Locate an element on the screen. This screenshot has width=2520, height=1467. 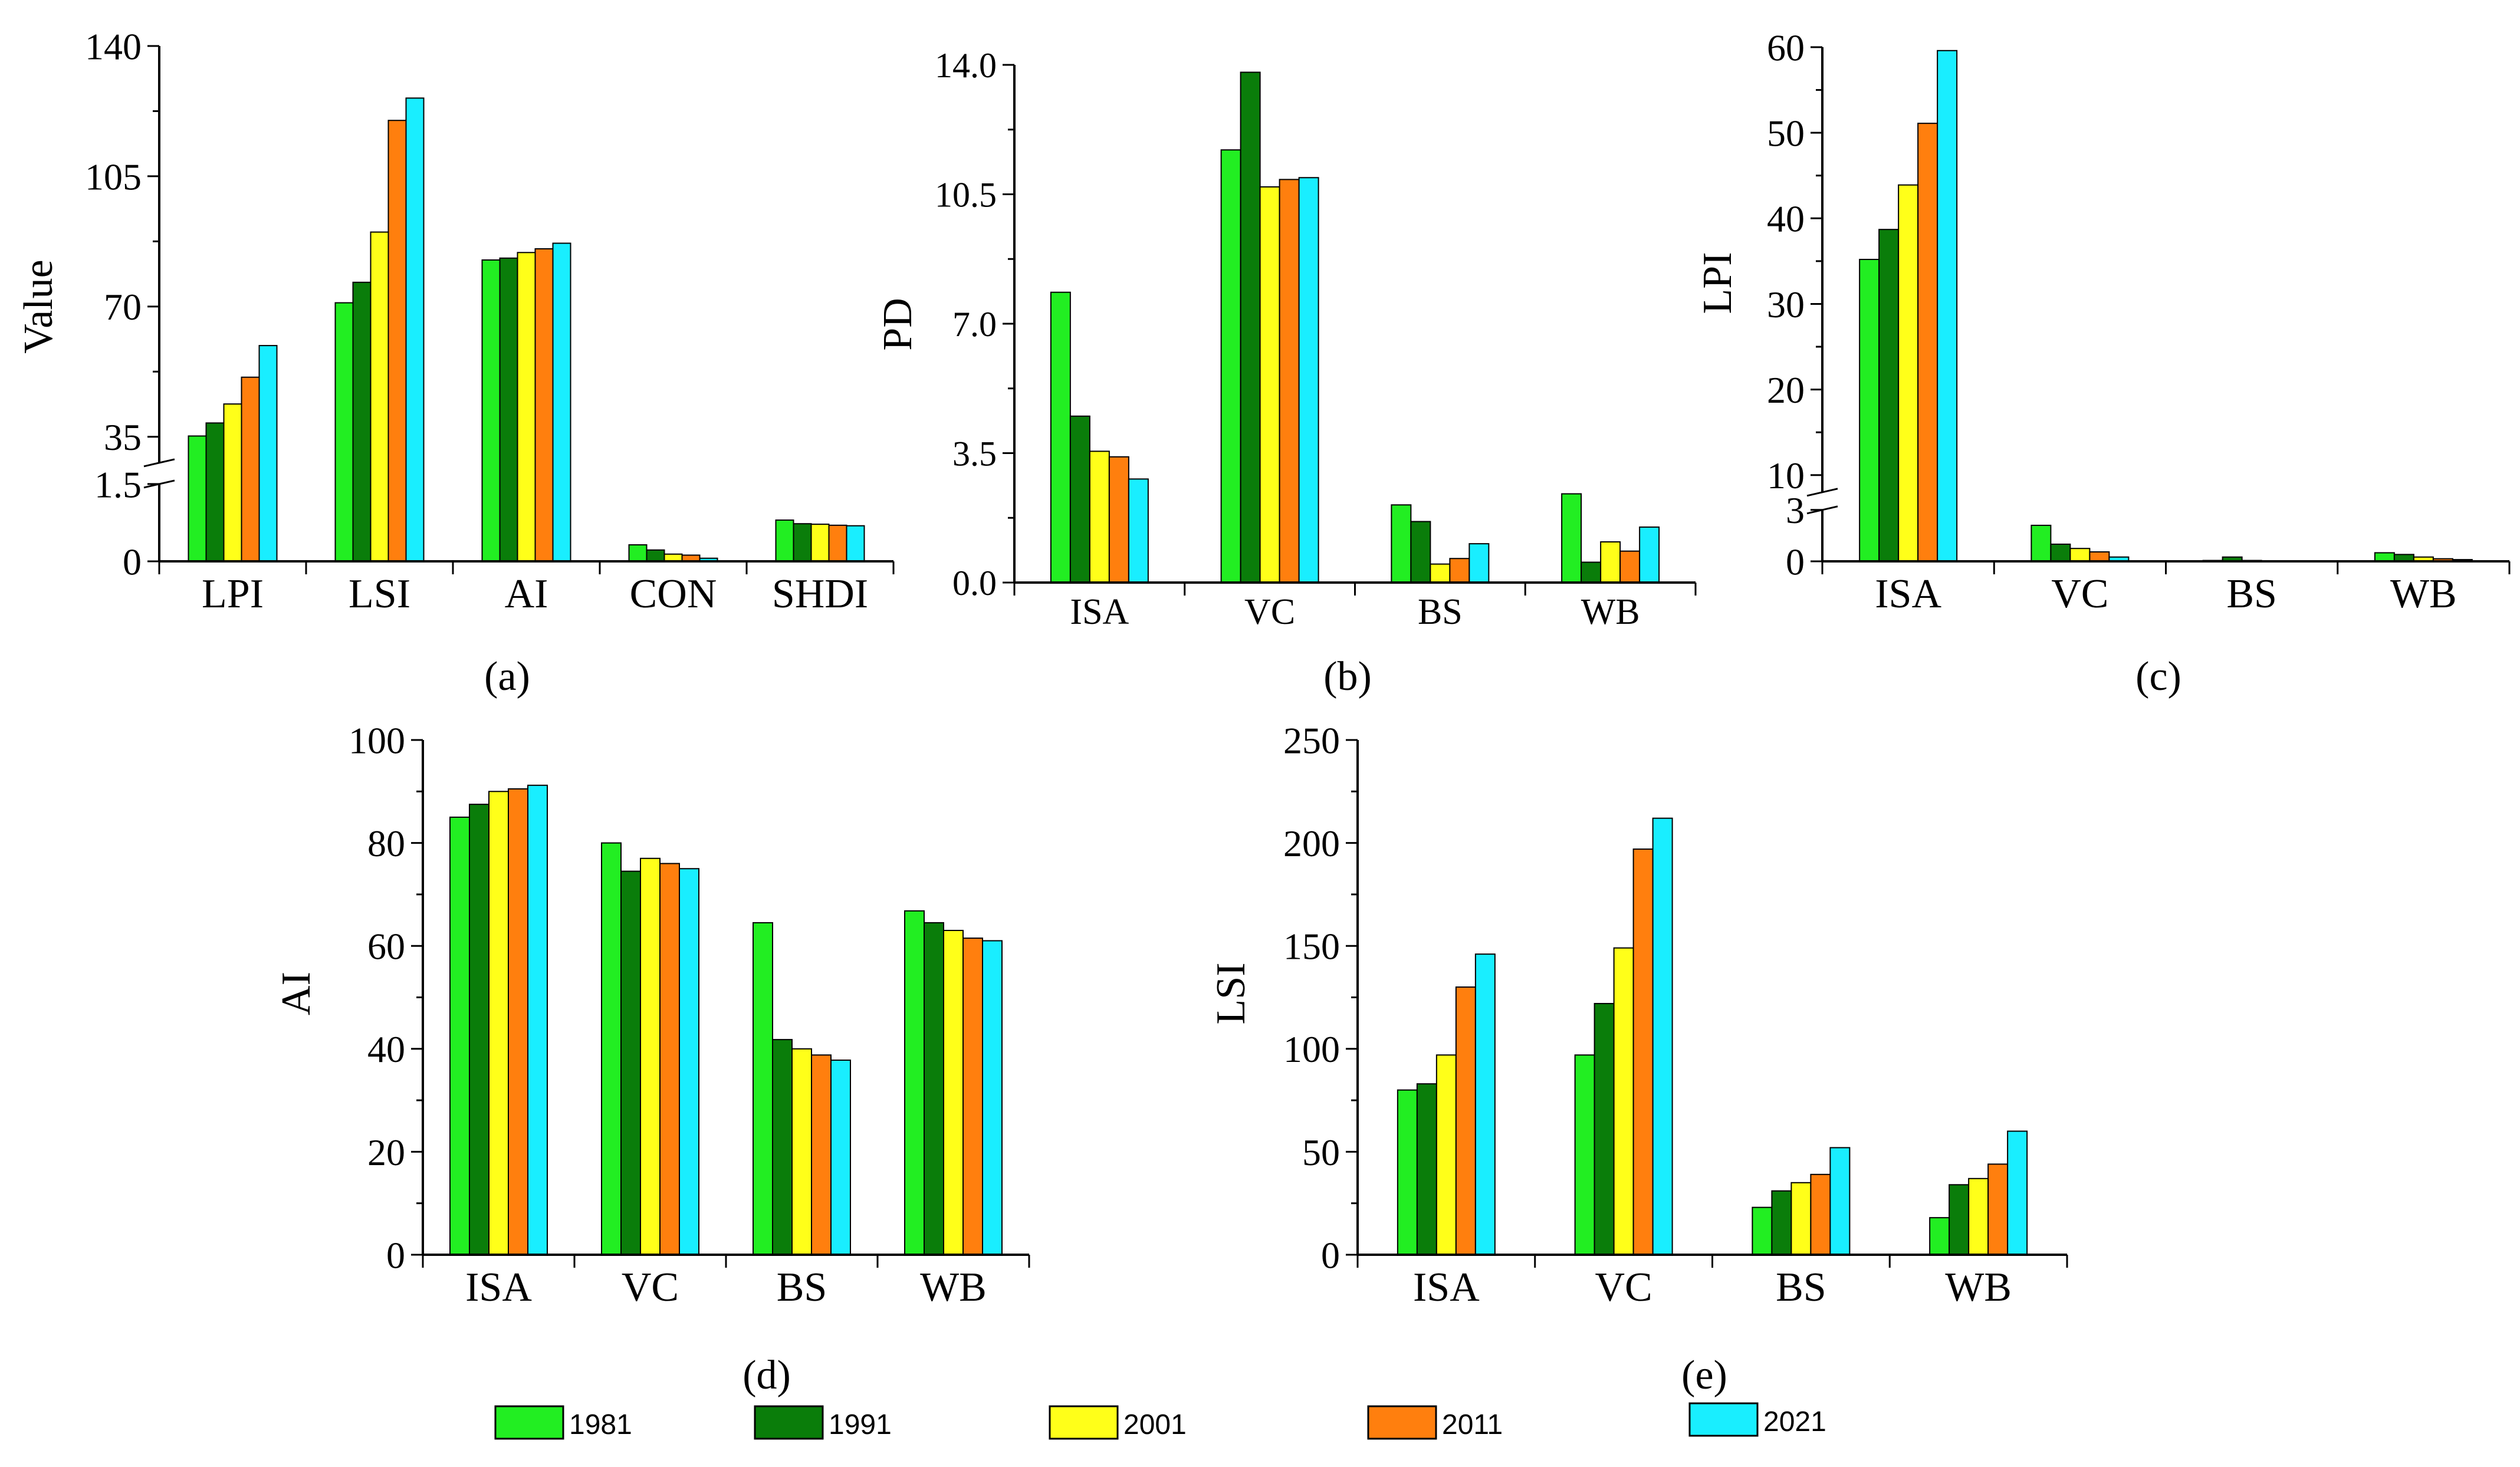
bar-d-ISA-1991 is located at coordinates (479, 1029).